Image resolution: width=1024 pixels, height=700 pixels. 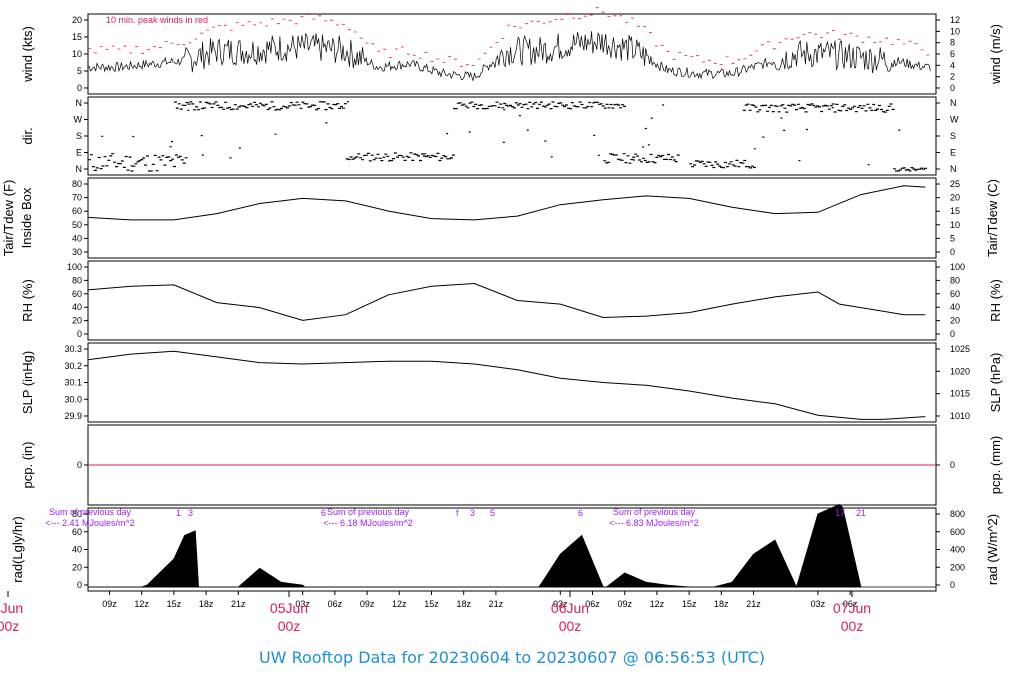 What do you see at coordinates (27, 54) in the screenshot?
I see `axis-label: wind (kts)` at bounding box center [27, 54].